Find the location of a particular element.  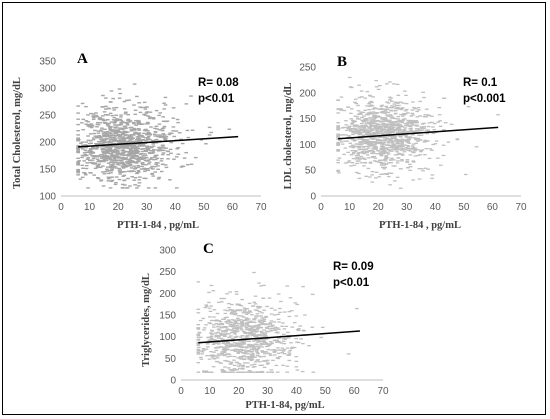

y-tick-label-b-1: 50 is located at coordinates (311, 171).